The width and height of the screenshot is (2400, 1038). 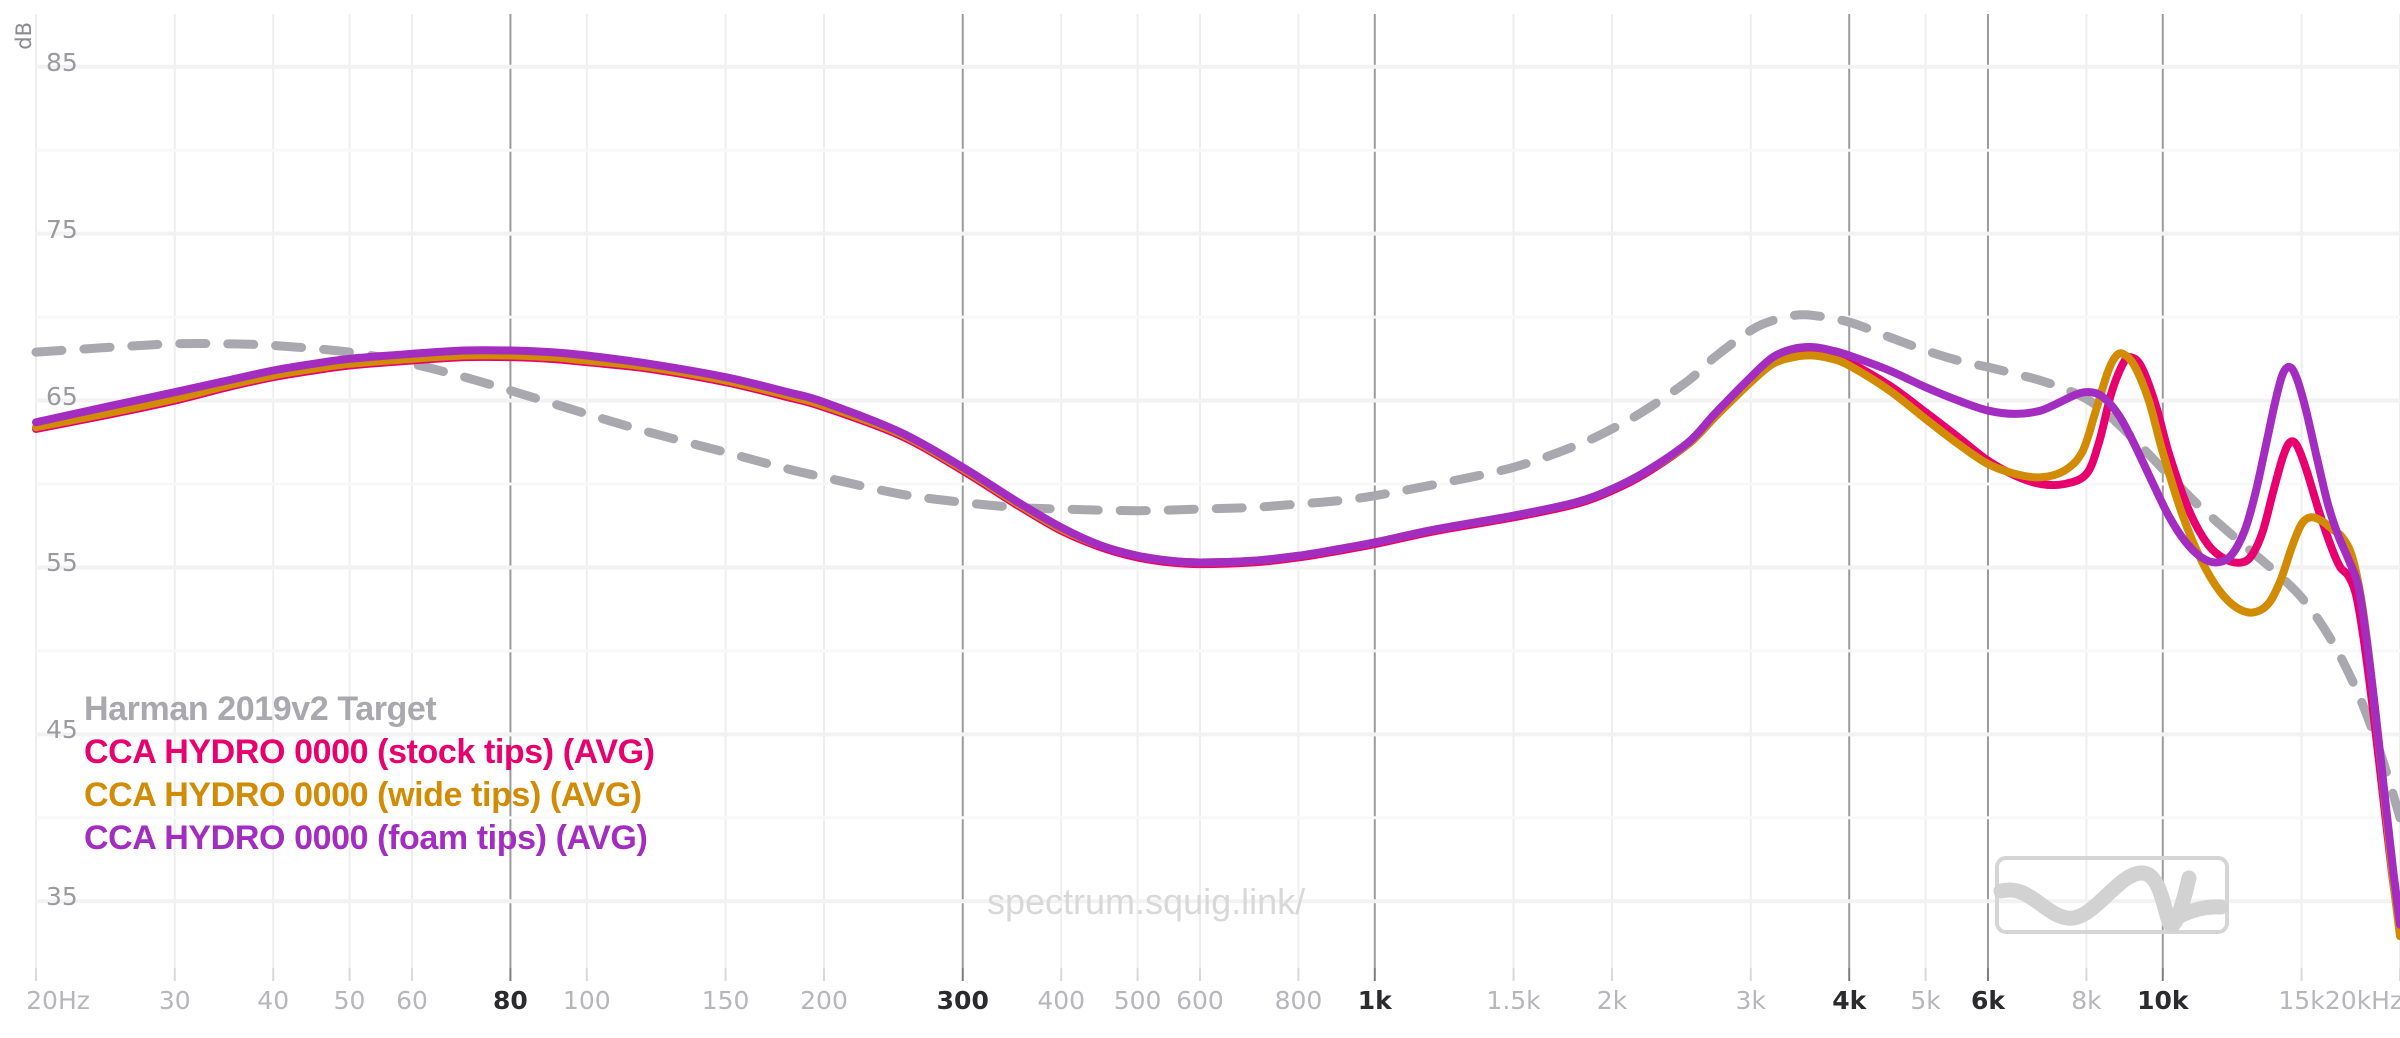 I want to click on x-axis-tick-label: 150, so click(x=725, y=1000).